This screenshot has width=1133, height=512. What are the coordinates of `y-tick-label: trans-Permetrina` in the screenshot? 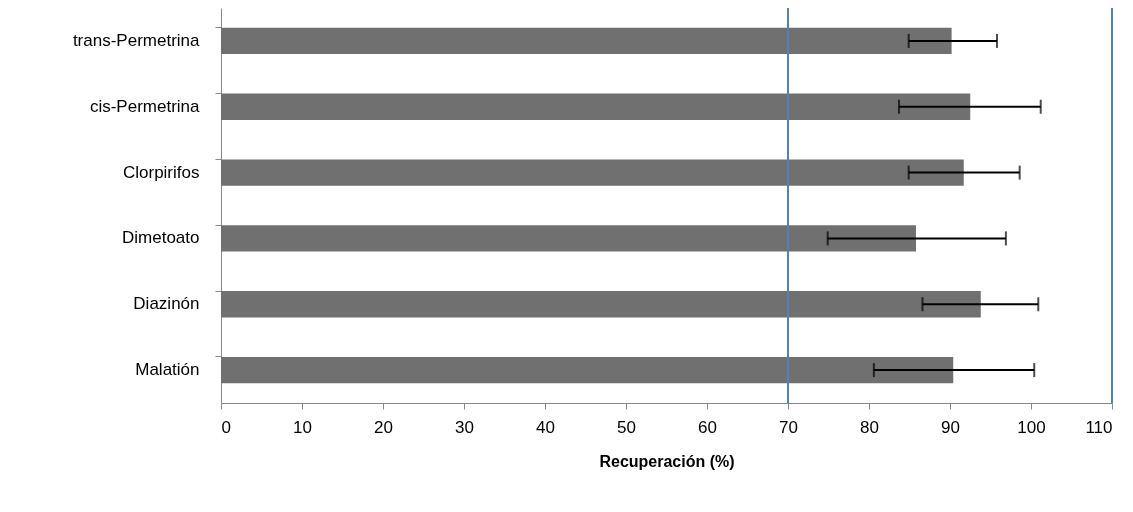 It's located at (136, 40).